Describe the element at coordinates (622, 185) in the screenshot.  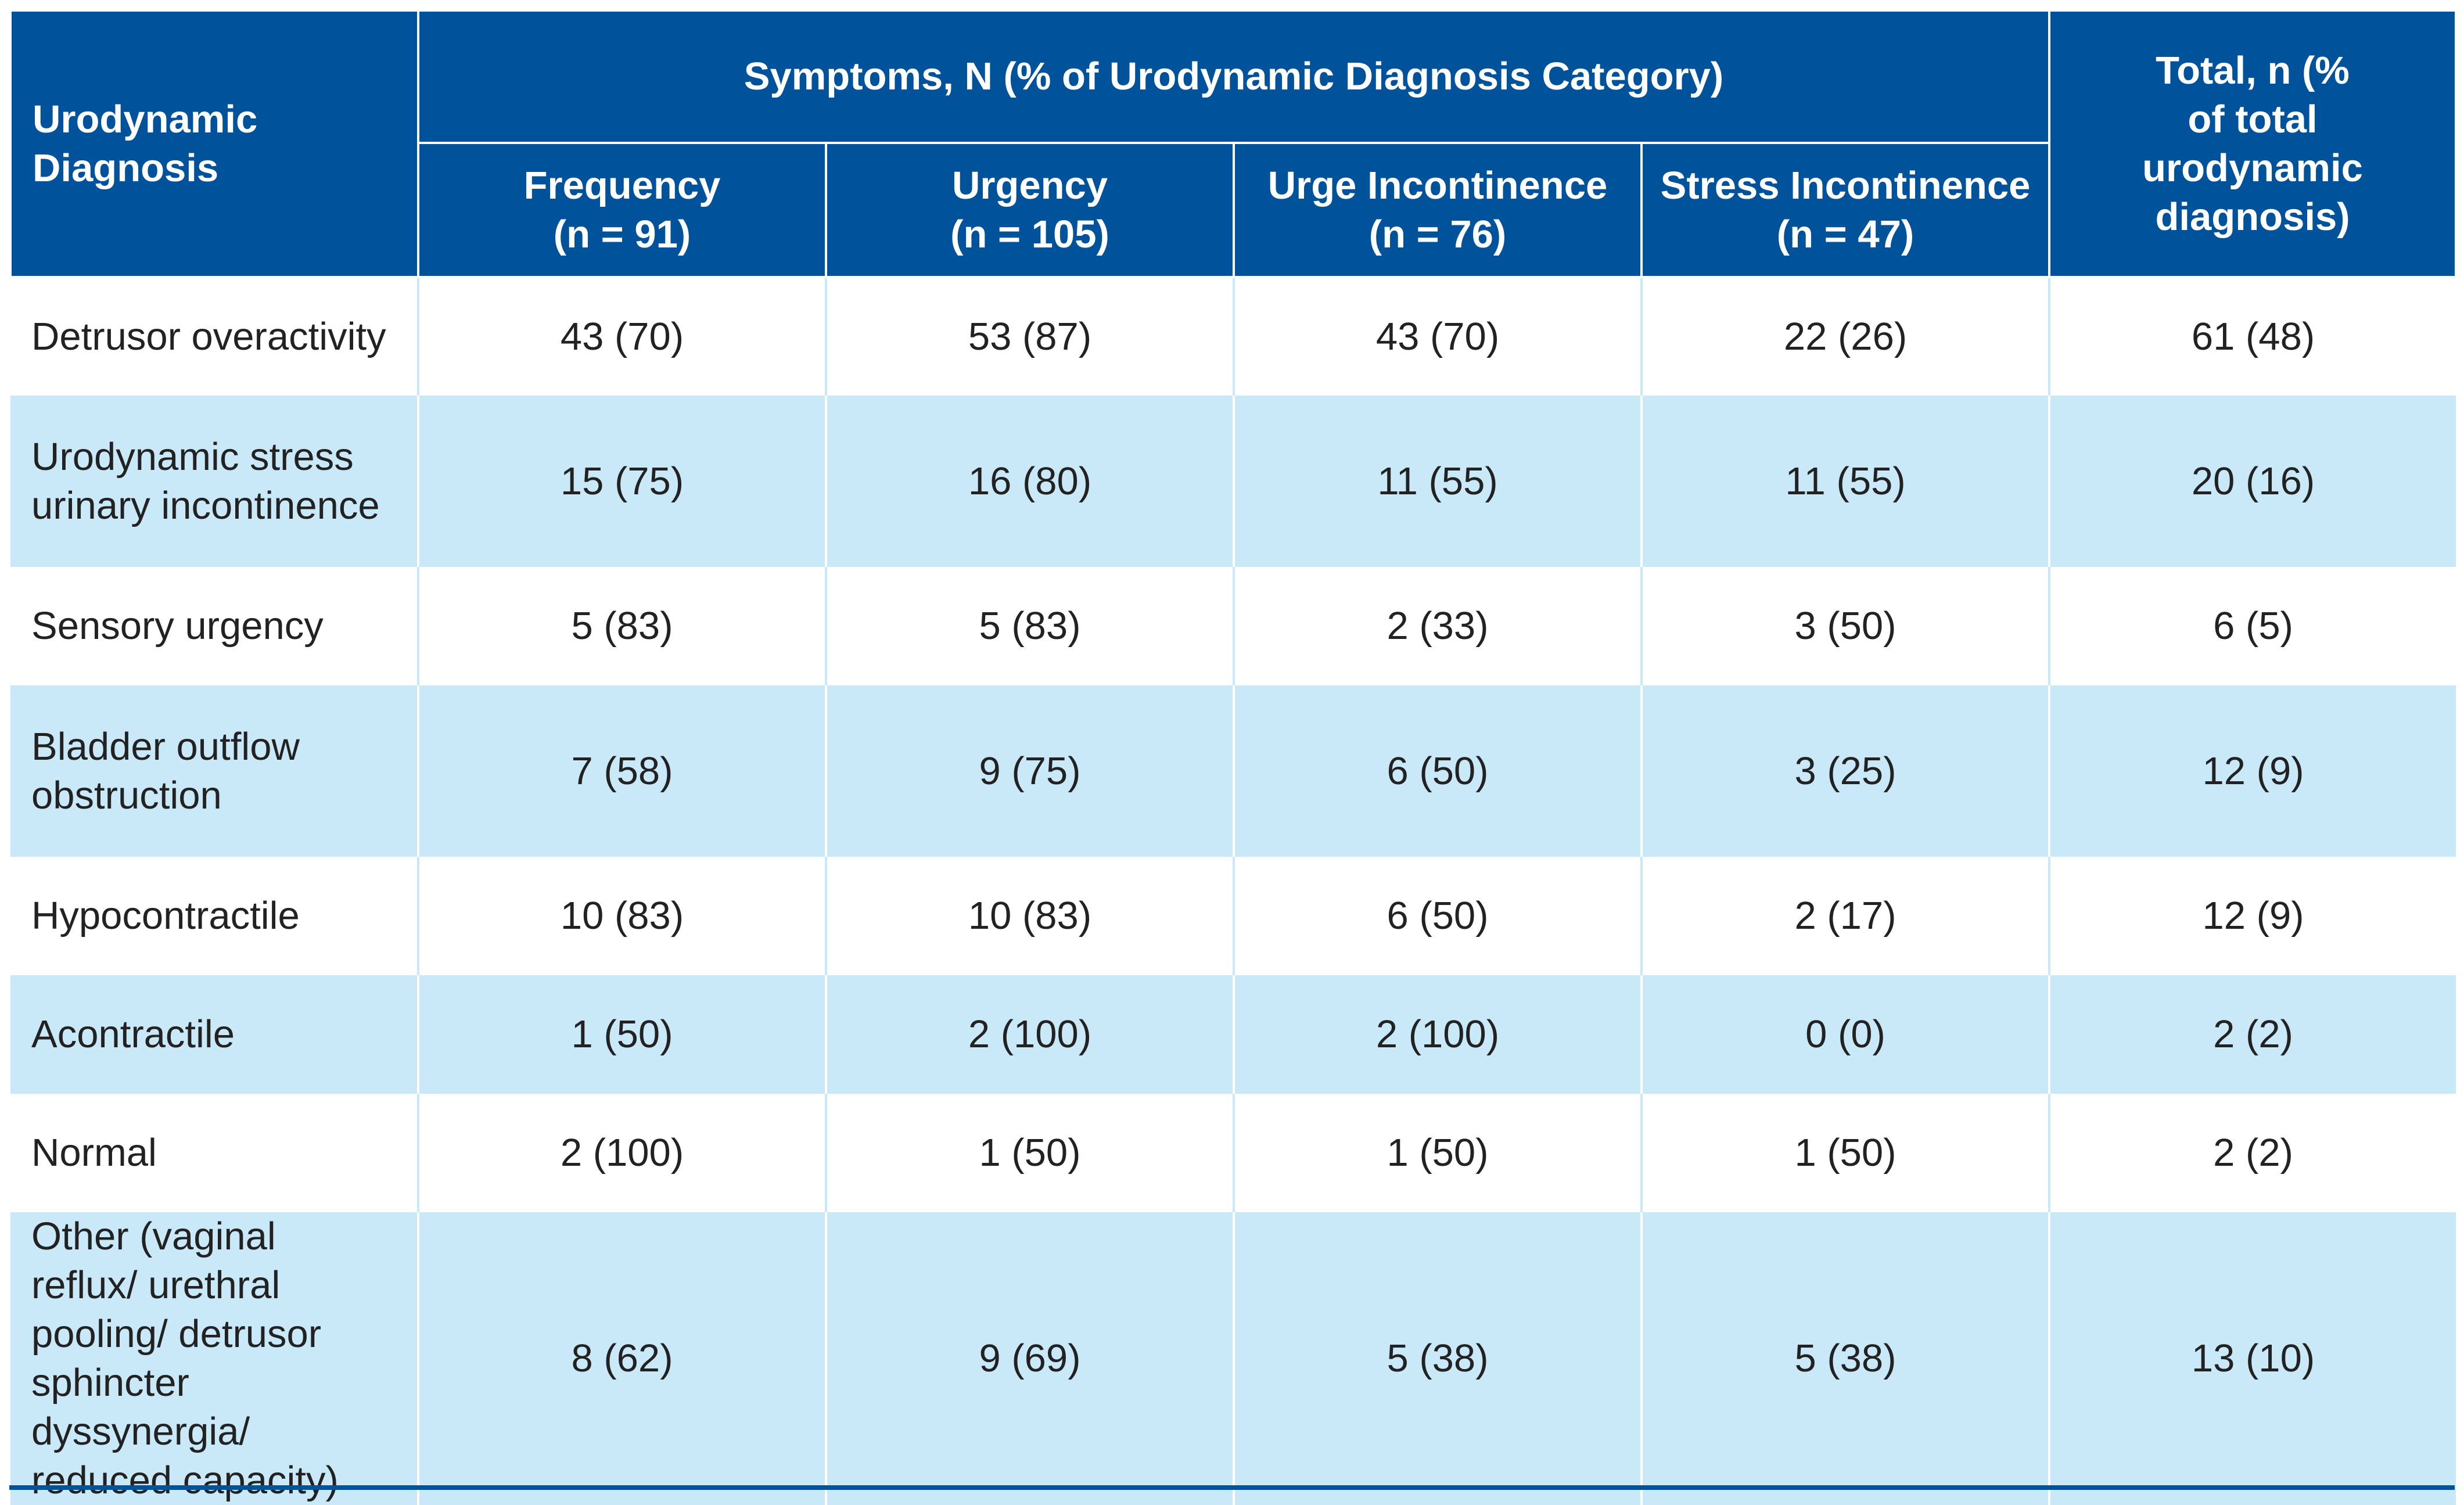
I see `header-col-name: Frequency` at that location.